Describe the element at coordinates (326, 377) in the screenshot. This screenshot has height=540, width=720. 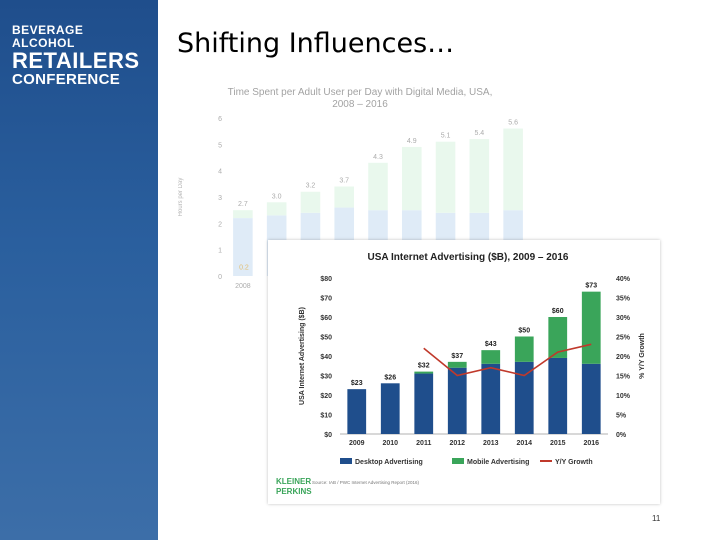
I see `y-tick-label: $30` at that location.